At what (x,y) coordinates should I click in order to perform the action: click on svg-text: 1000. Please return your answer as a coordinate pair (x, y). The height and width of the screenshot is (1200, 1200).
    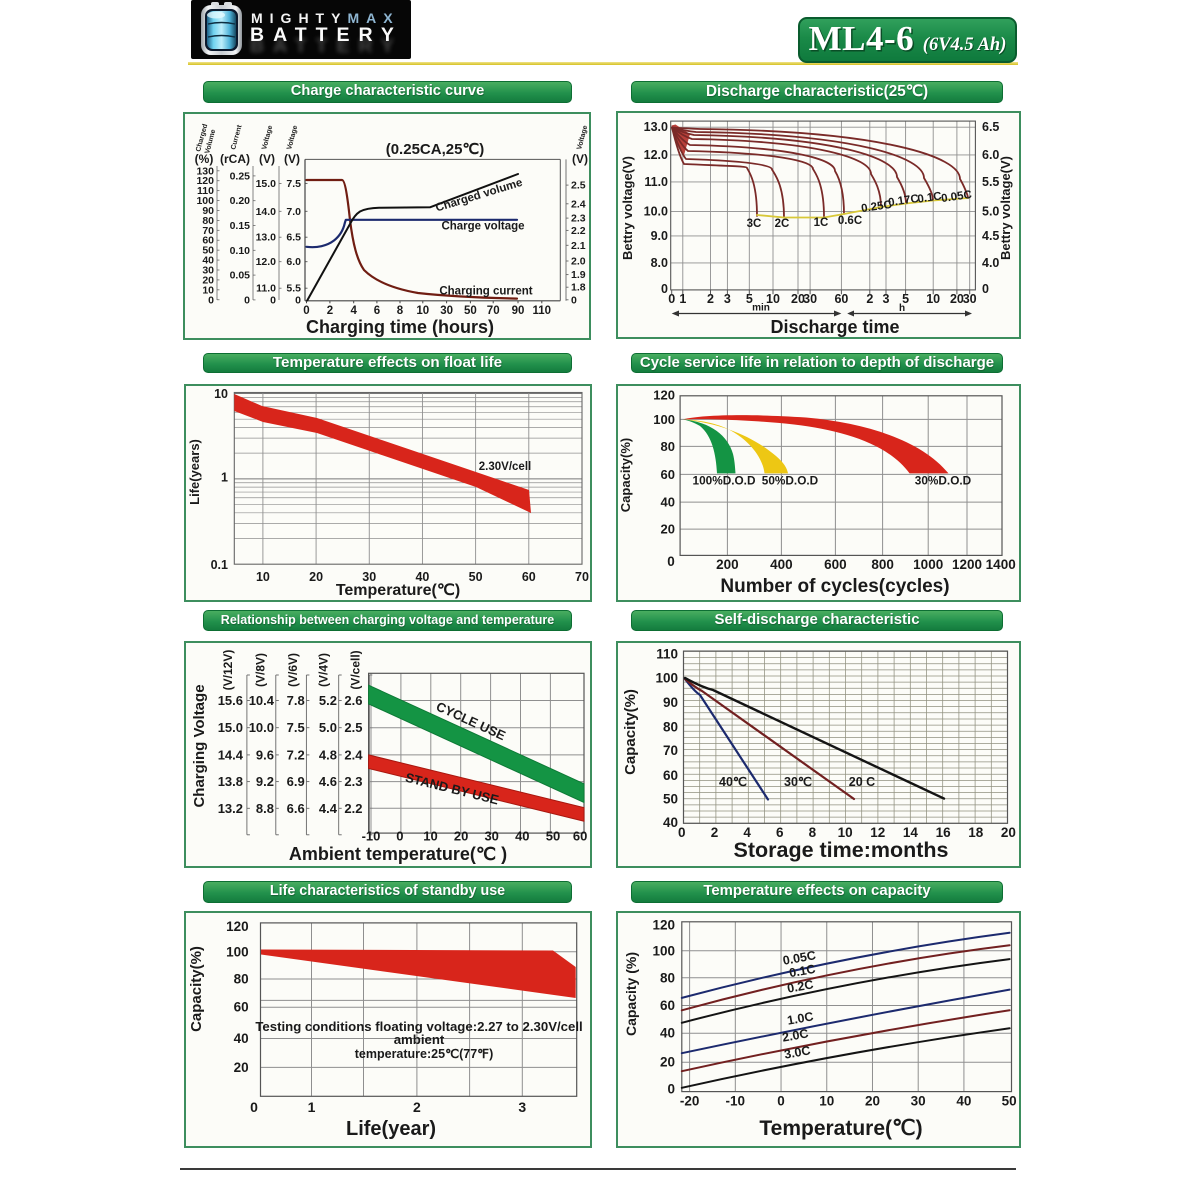
    Looking at the image, I should click on (928, 564).